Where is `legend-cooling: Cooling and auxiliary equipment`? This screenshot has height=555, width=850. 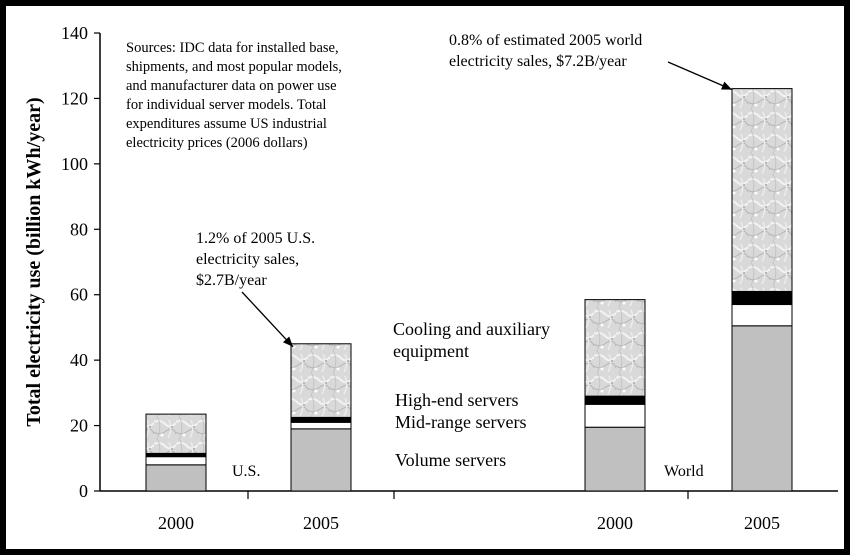 legend-cooling: Cooling and auxiliary equipment is located at coordinates (471, 340).